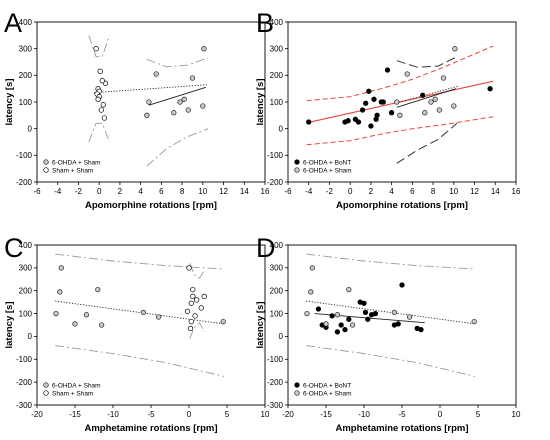 The image size is (550, 440). I want to click on y-tick-label: 0, so click(281, 128).